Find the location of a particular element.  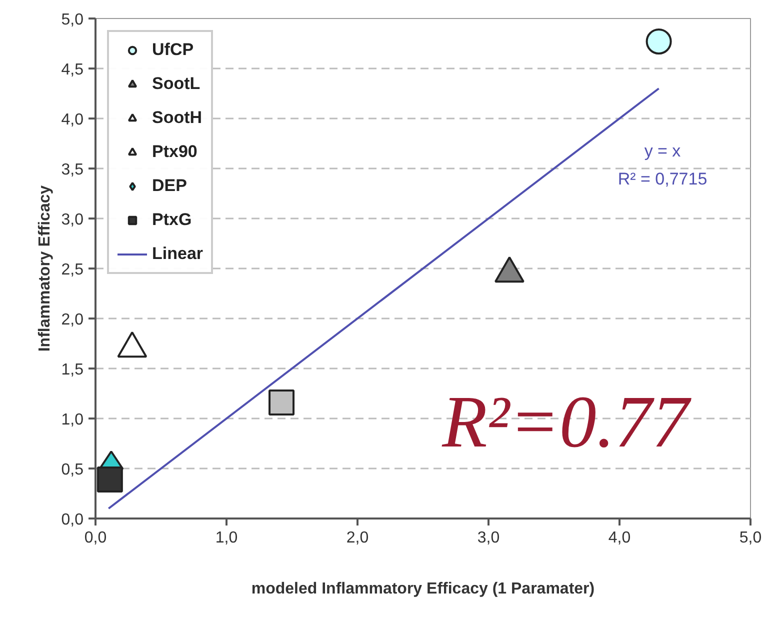

legend-label: DEP is located at coordinates (169, 186).